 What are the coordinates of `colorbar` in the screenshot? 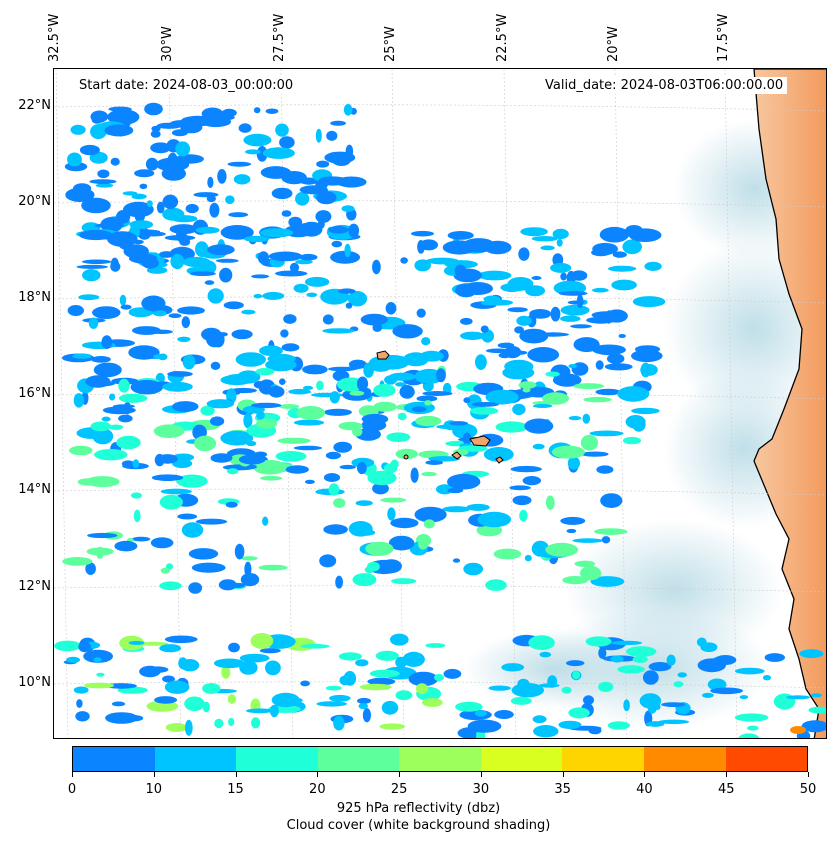 It's located at (440, 759).